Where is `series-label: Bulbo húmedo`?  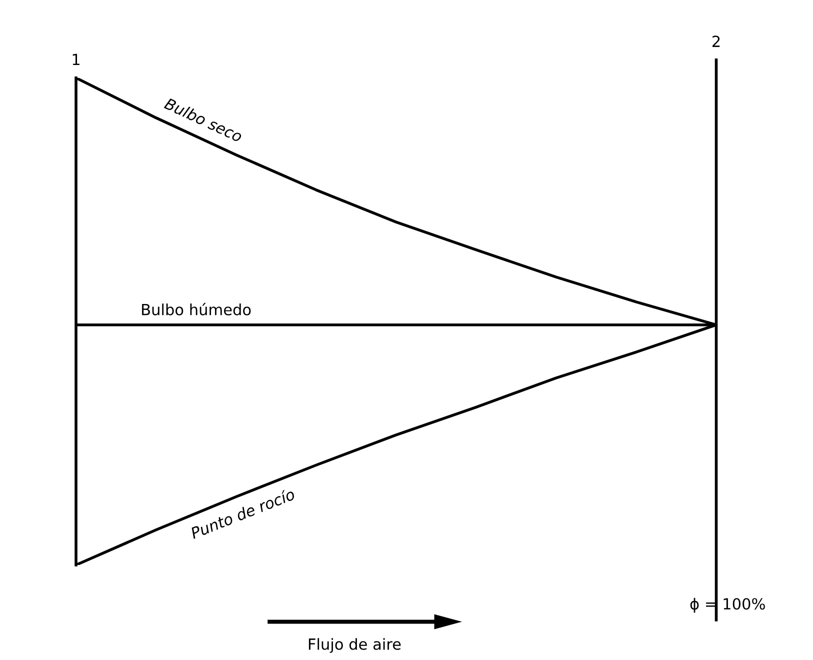 series-label: Bulbo húmedo is located at coordinates (196, 309).